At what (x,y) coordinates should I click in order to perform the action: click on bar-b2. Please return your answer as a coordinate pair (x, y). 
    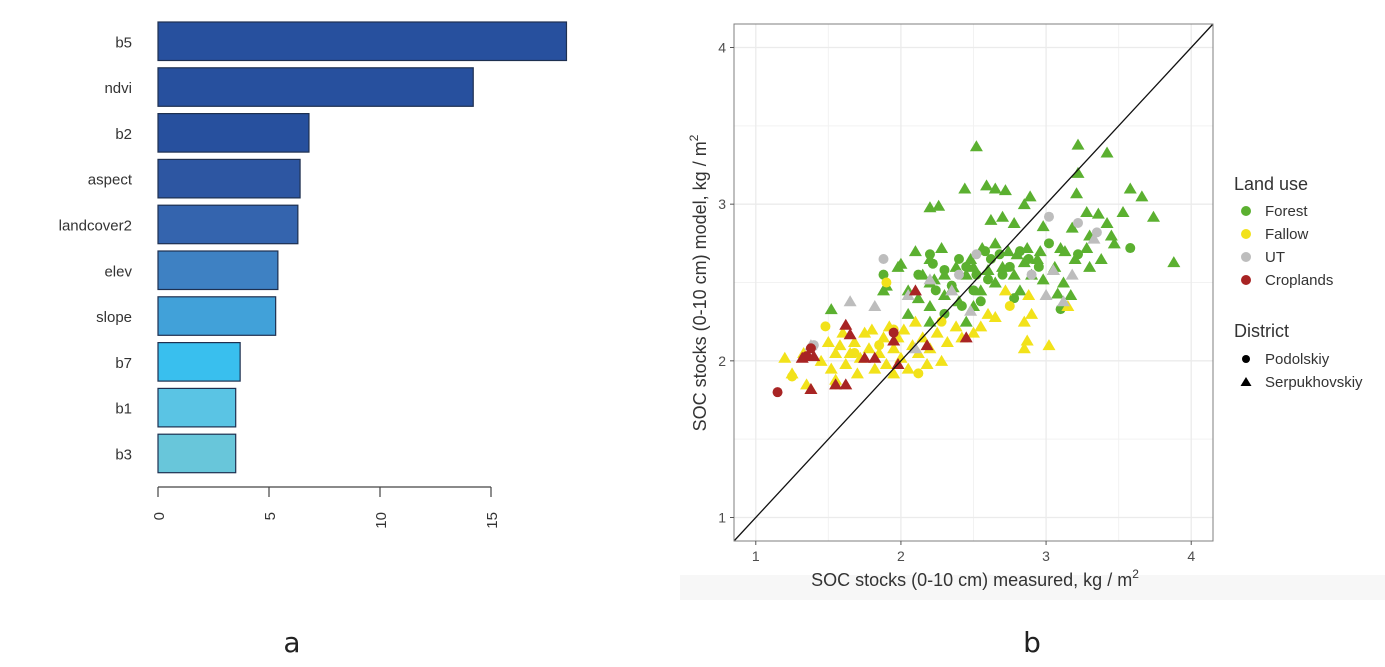
    Looking at the image, I should click on (233, 132).